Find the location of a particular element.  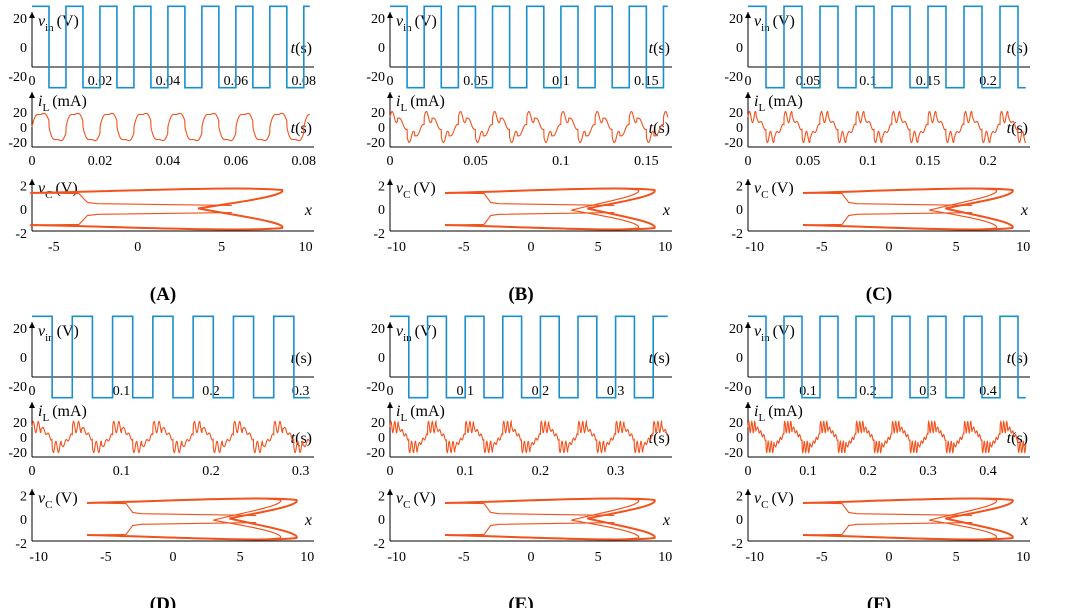

panel-label: (F) is located at coordinates (879, 601).